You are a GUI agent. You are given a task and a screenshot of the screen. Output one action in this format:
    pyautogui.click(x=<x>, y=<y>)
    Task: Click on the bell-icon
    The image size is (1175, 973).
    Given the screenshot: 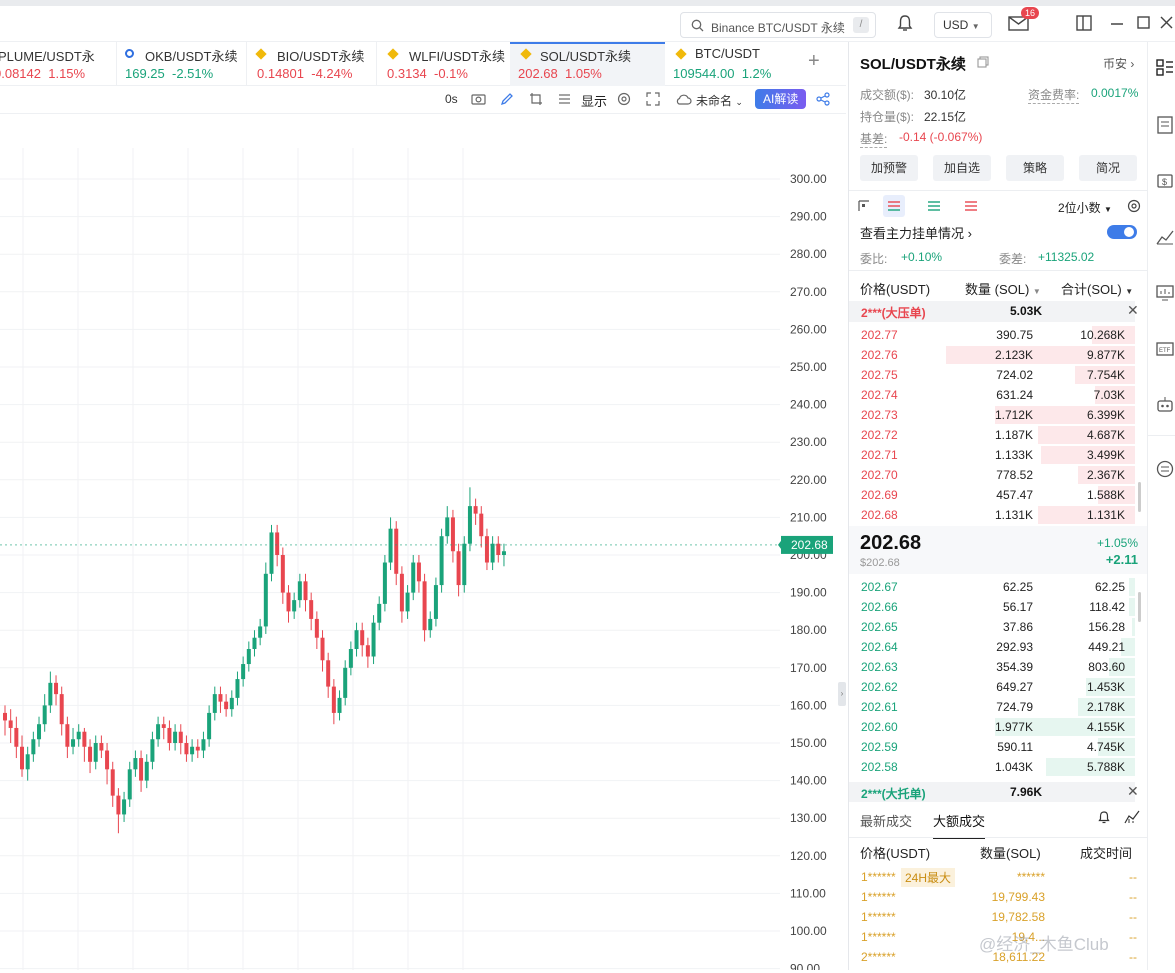 What is the action you would take?
    pyautogui.click(x=905, y=23)
    